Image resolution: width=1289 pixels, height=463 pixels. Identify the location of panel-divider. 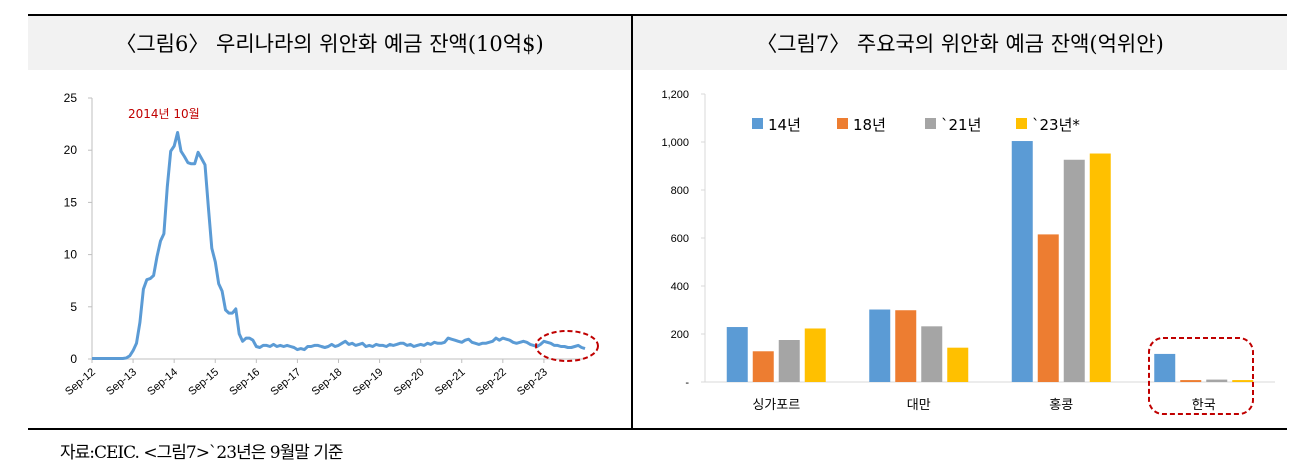
(632, 222).